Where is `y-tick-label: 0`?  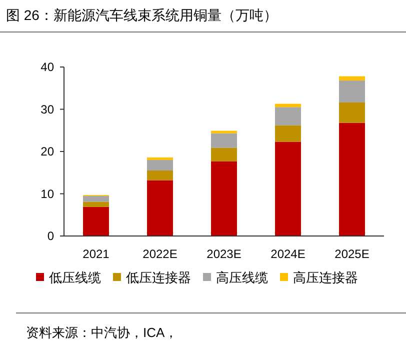
y-tick-label: 0 is located at coordinates (50, 236).